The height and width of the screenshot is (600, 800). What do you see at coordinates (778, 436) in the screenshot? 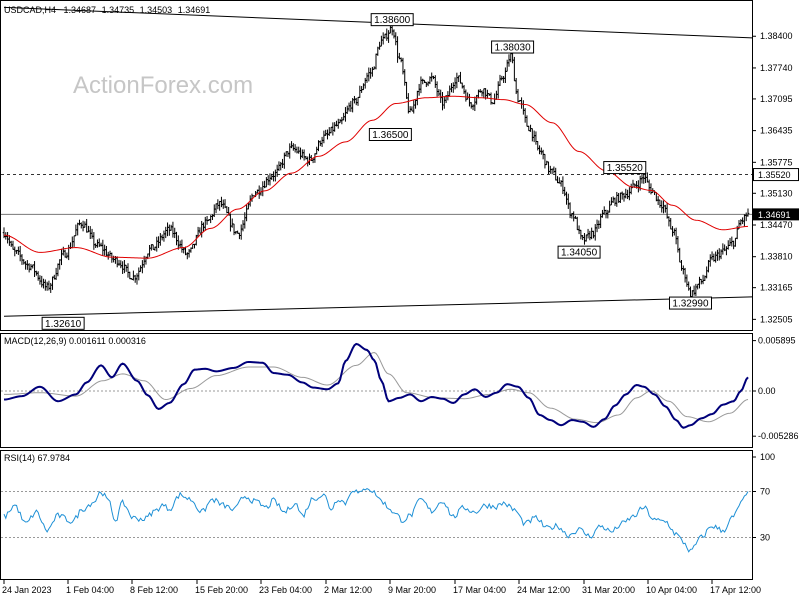
I see `macd-y-tick-label: -0.005286` at bounding box center [778, 436].